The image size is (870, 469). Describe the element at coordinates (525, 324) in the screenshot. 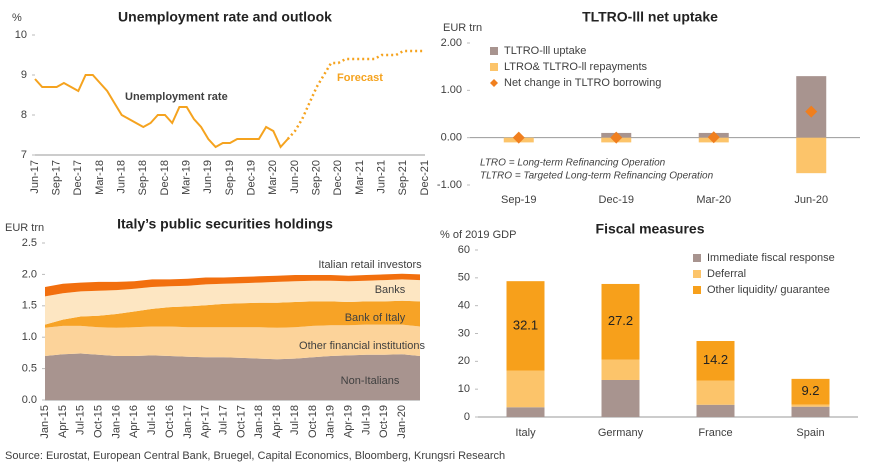

I see `data-label: 32.1` at that location.